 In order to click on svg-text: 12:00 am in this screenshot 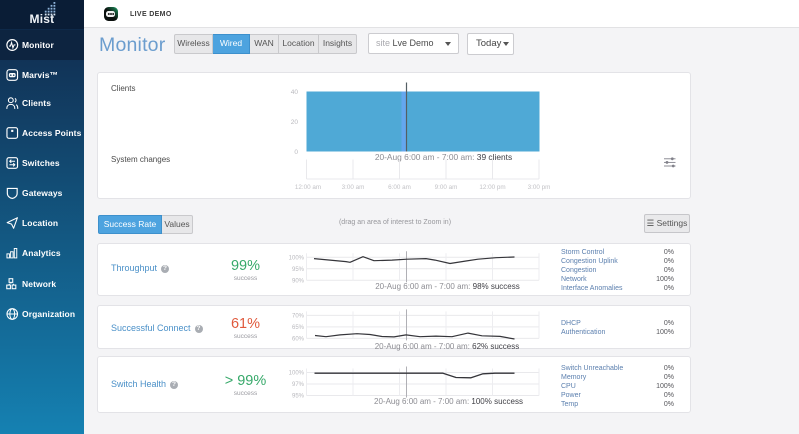, I will do `click(308, 187)`.